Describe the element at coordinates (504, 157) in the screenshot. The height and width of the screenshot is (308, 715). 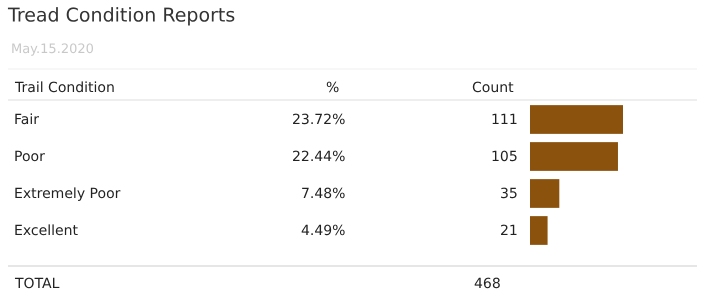
I see `data-label: 105` at that location.